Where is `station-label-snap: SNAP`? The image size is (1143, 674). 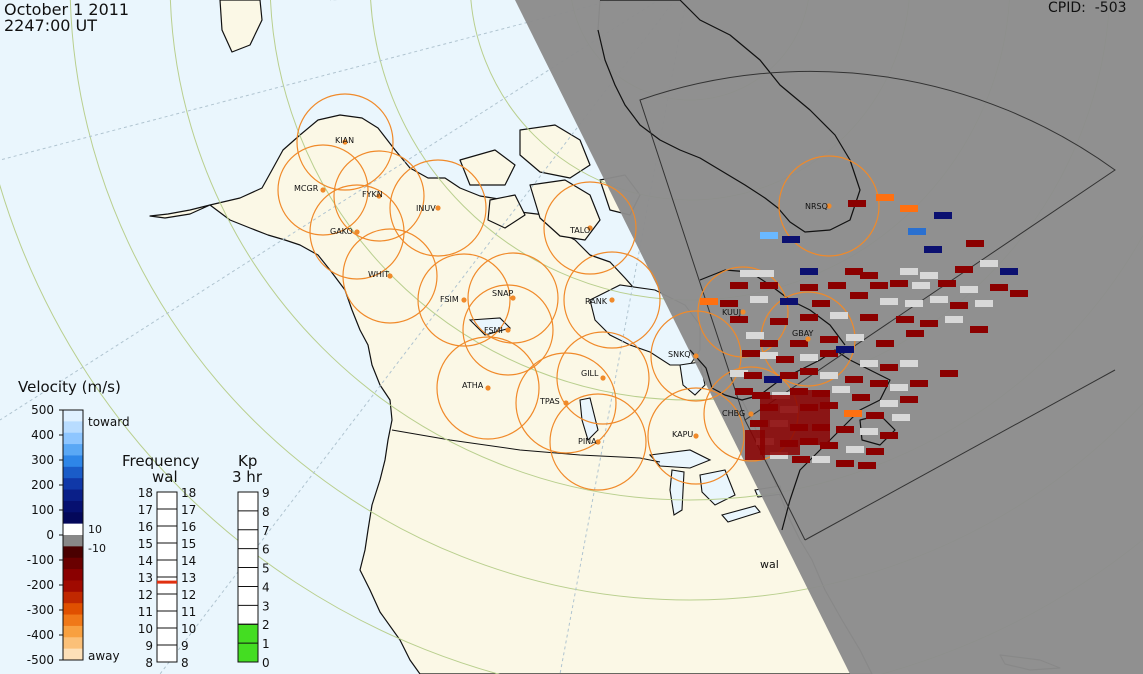 station-label-snap: SNAP is located at coordinates (503, 293).